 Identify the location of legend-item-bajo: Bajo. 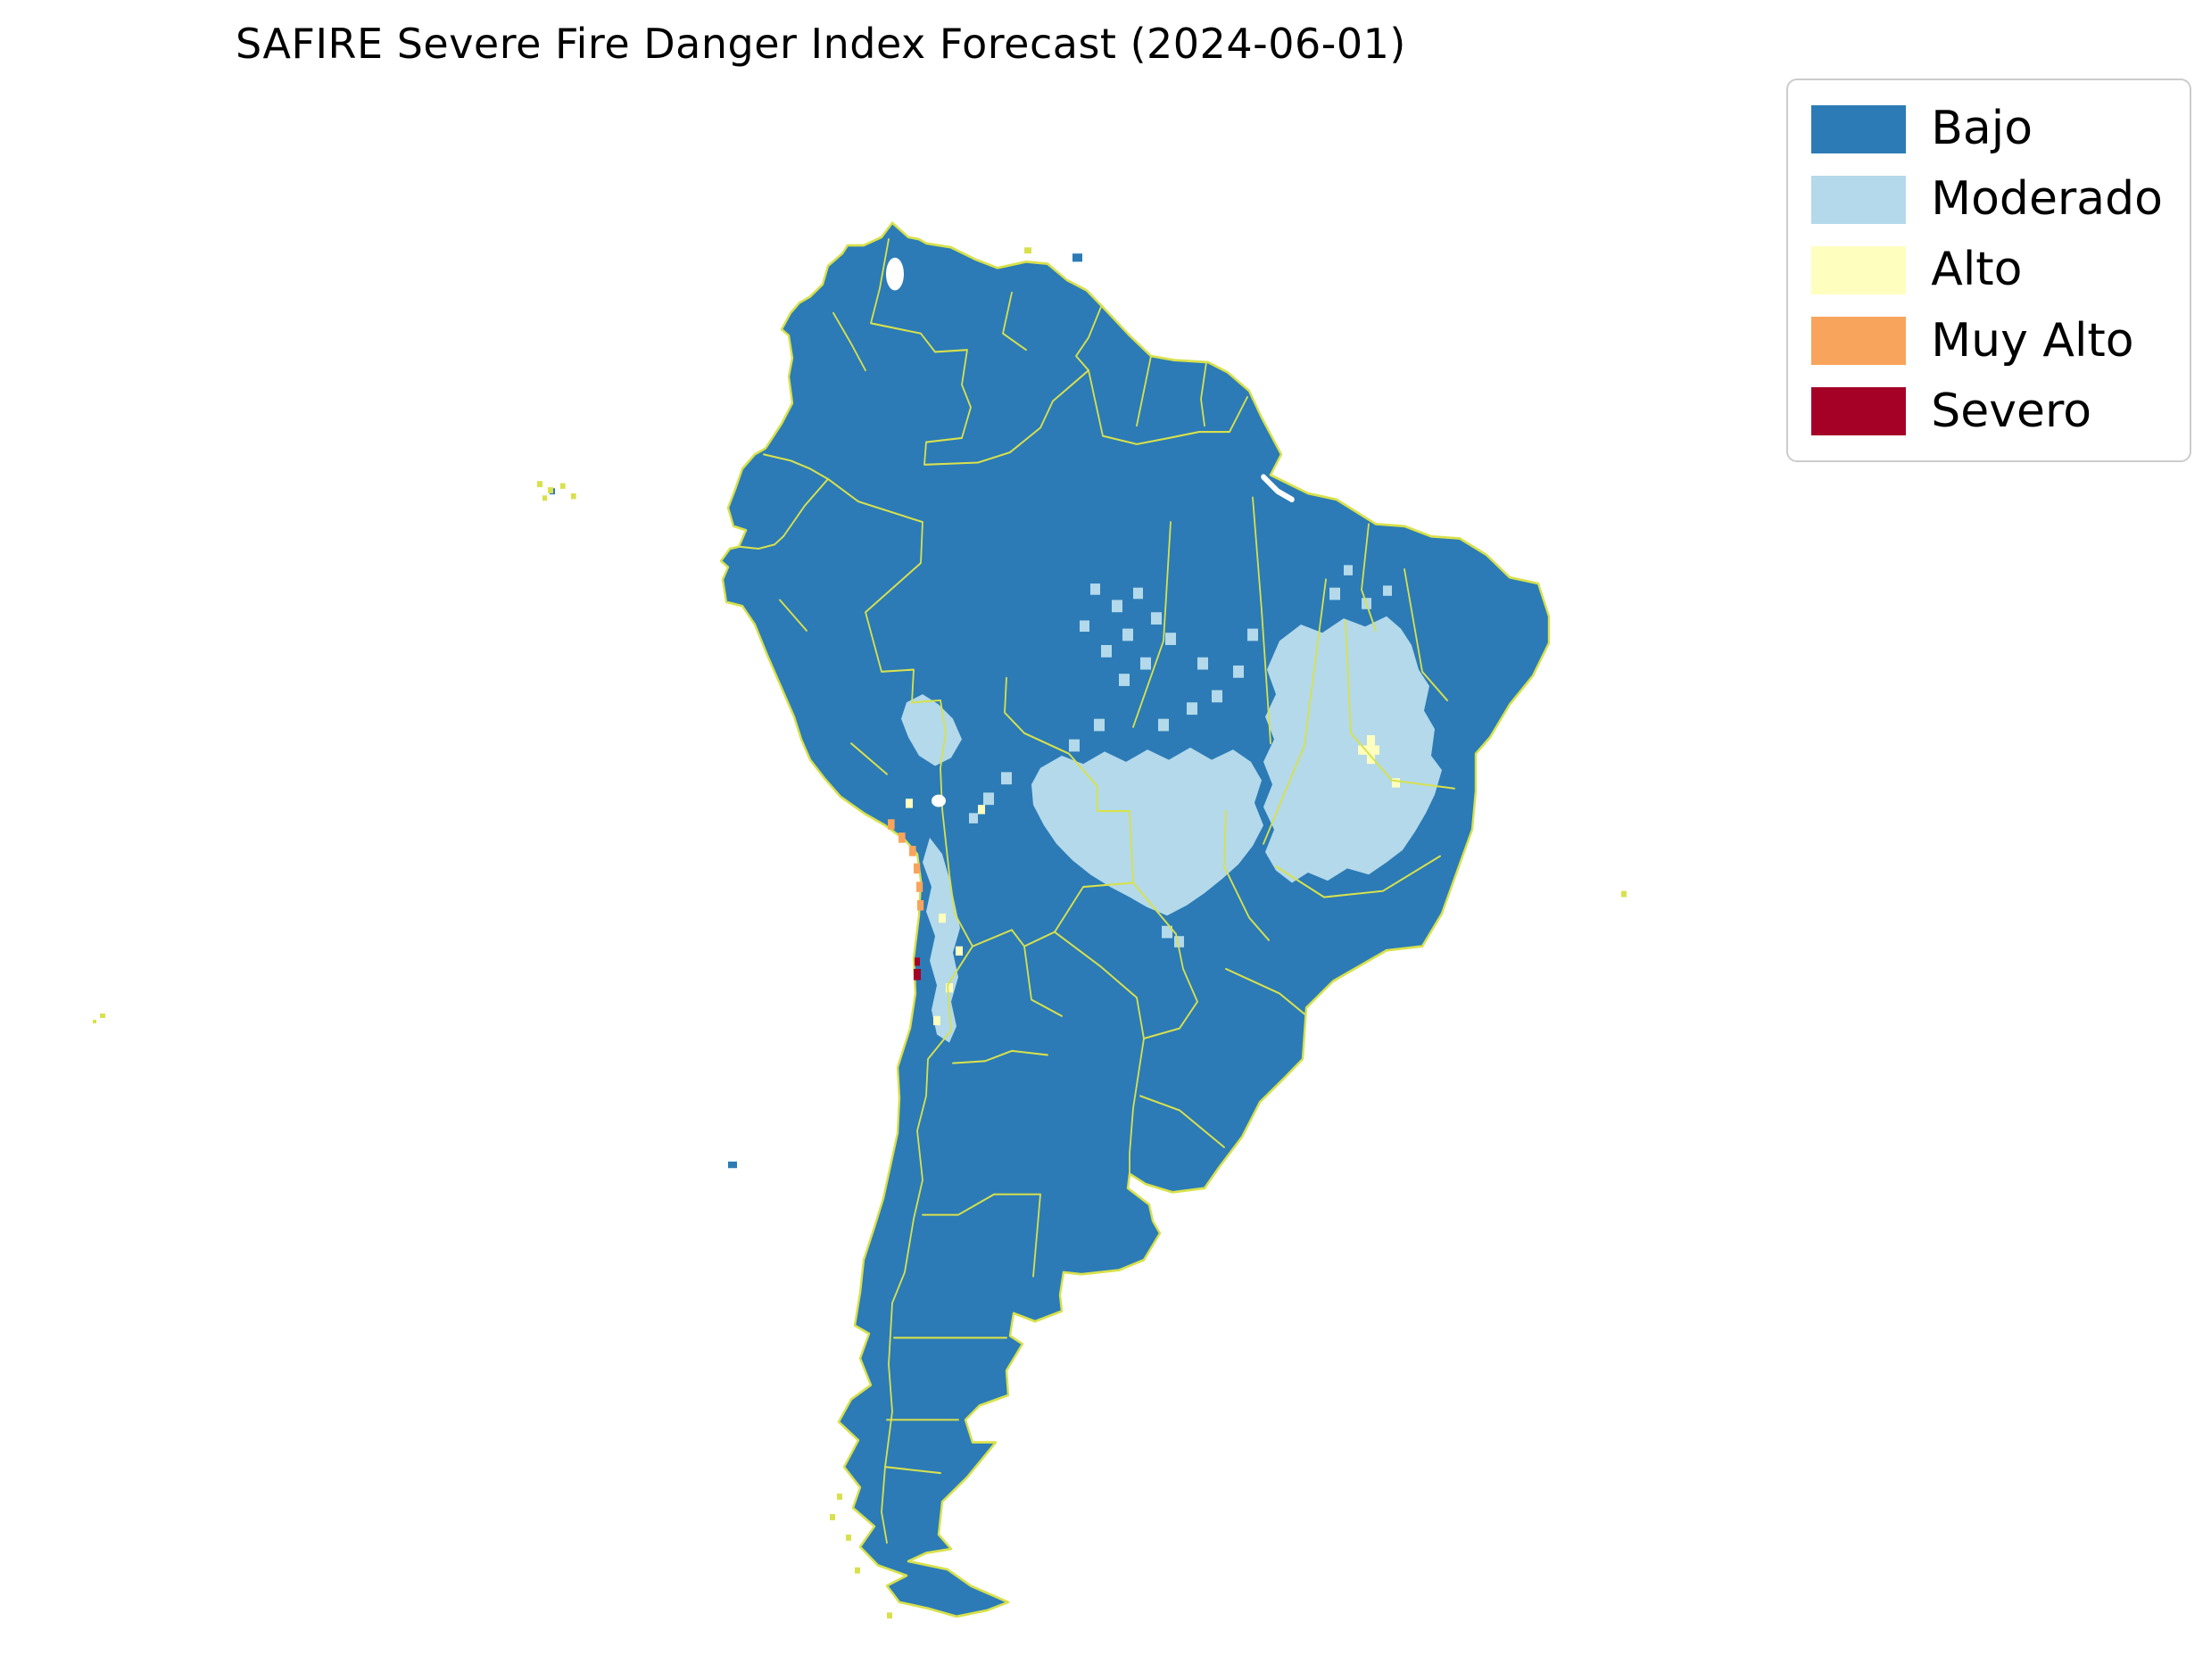
(1987, 128).